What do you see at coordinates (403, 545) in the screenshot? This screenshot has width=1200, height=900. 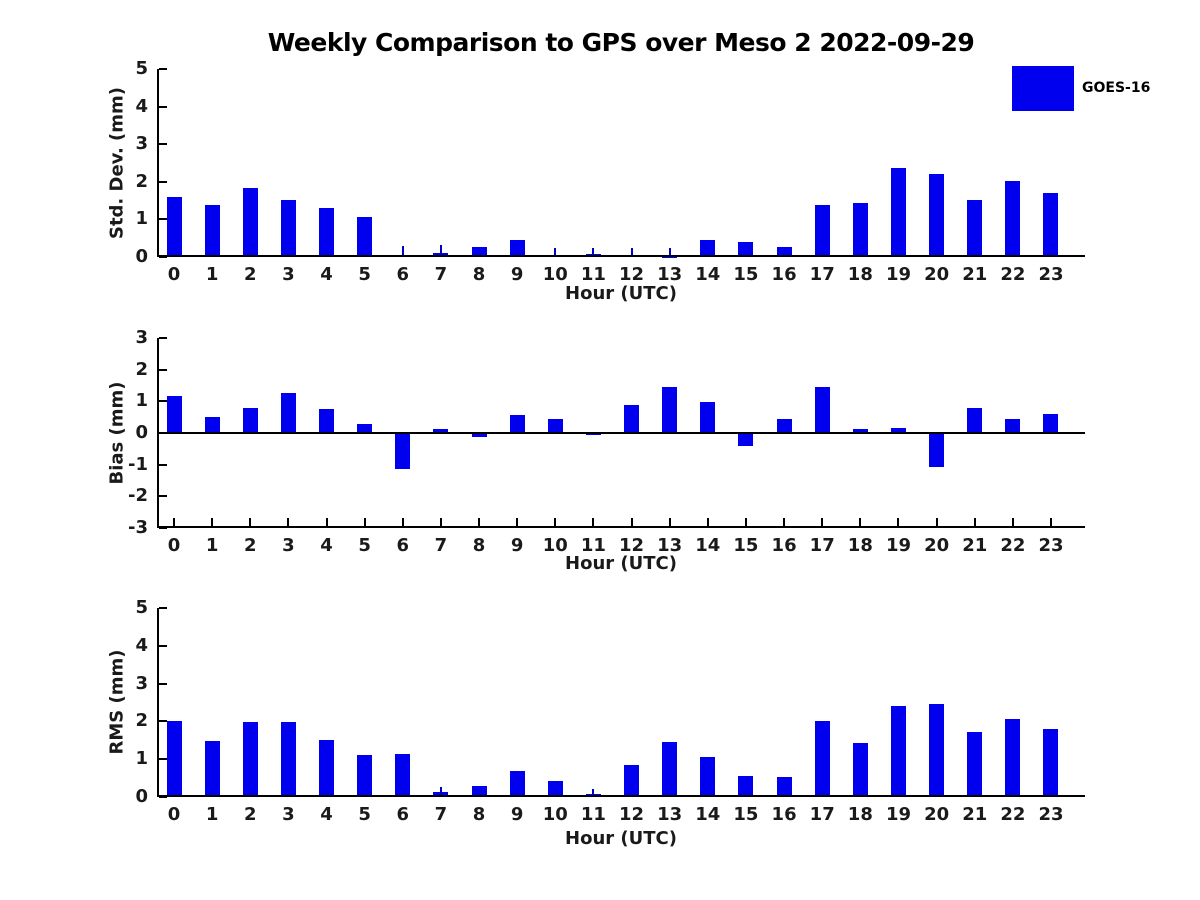 I see `x-tick-label: 6` at bounding box center [403, 545].